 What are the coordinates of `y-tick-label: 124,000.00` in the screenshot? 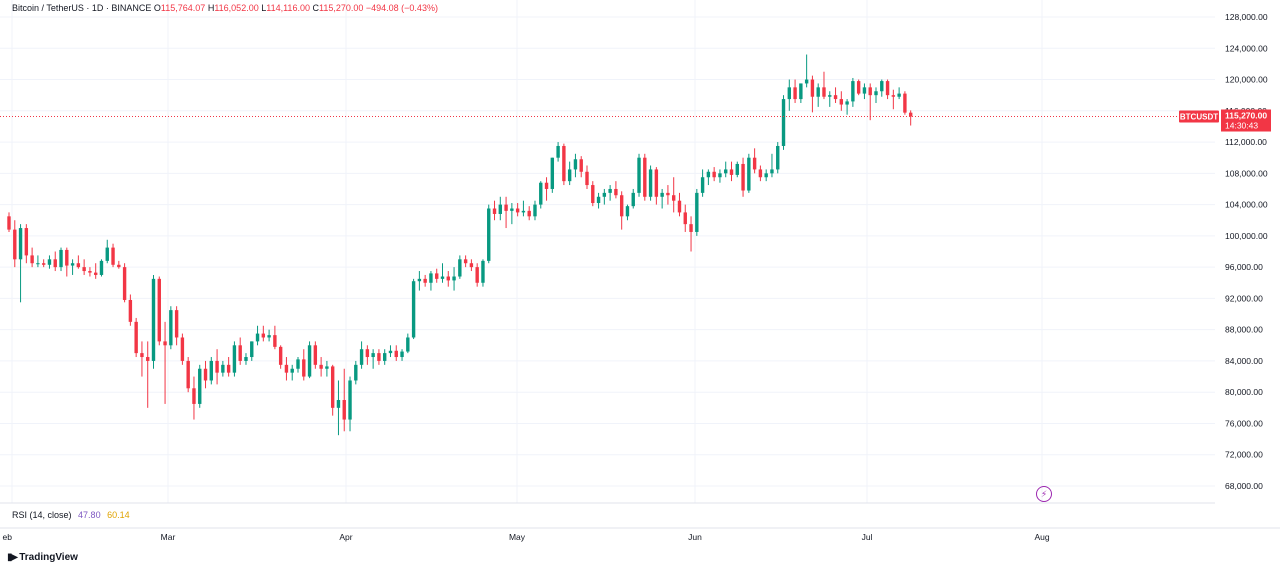 It's located at (1246, 48).